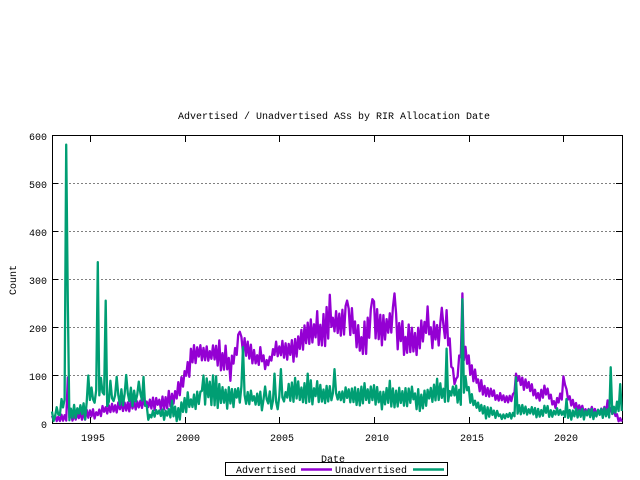 The image size is (640, 480). Describe the element at coordinates (188, 439) in the screenshot. I see `svg-text: 2000` at that location.